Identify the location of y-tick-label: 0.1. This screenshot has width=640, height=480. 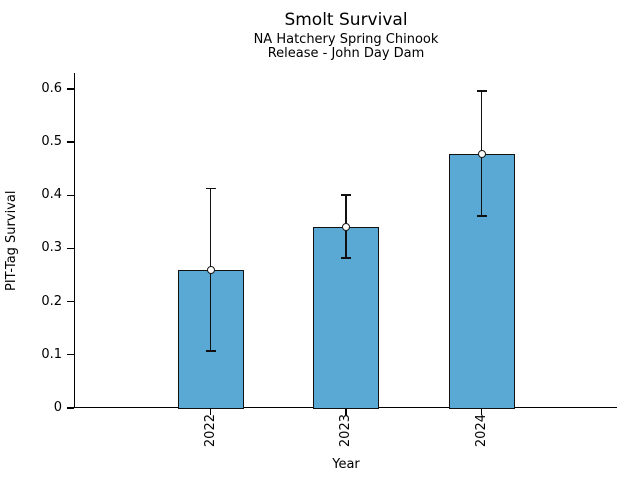
(51, 354).